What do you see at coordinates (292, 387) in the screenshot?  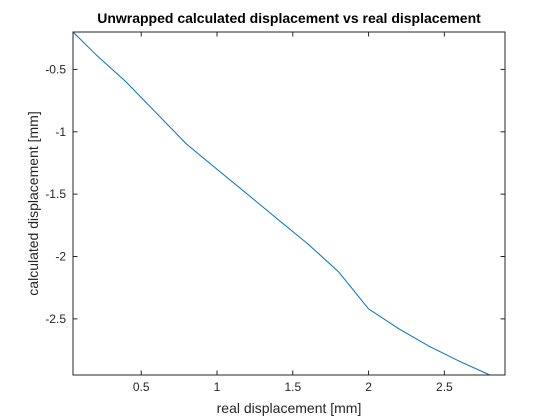 I see `x-tick-label: 1.5` at bounding box center [292, 387].